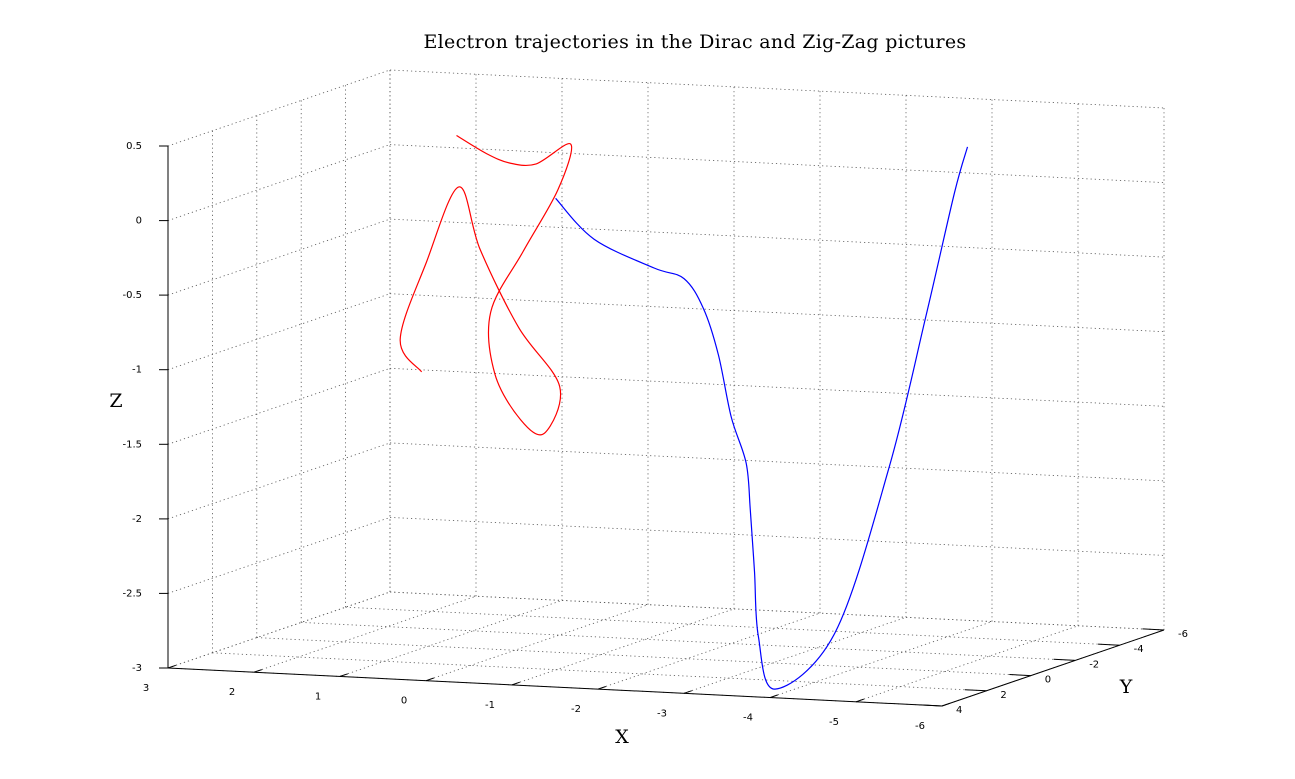  I want to click on z-tick-label: -2.5, so click(132, 593).